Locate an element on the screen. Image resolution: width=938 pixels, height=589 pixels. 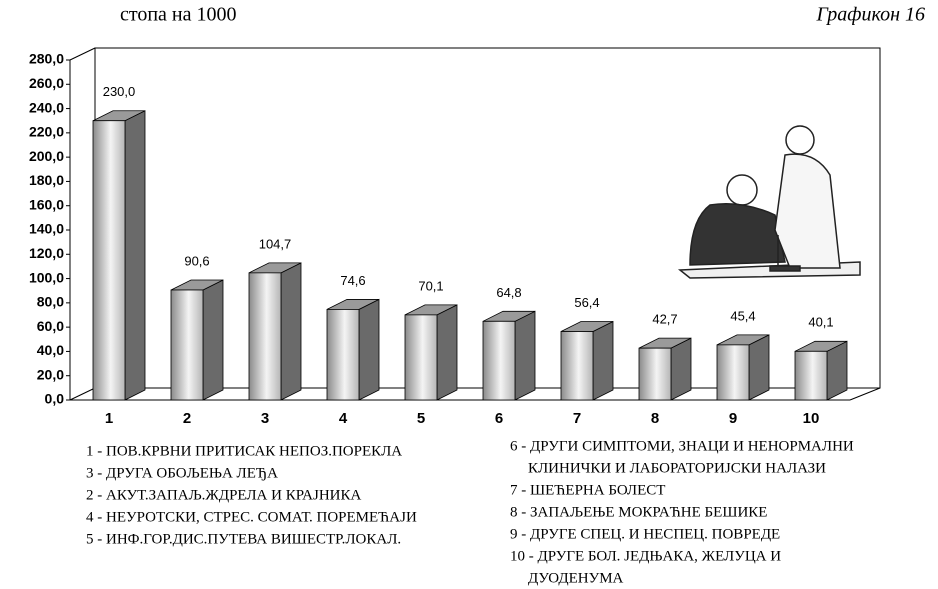
legend-note: 3 - ДРУГА ОБОЉЕЊА ЛЕЂА is located at coordinates (182, 473).